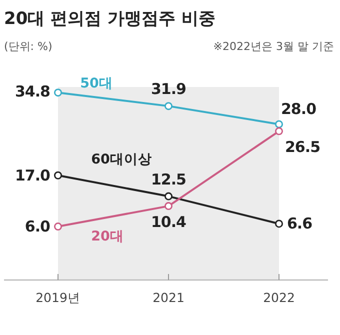 Image resolution: width=340 pixels, height=335 pixels. What do you see at coordinates (279, 297) in the screenshot?
I see `x-tick-label: 2022` at bounding box center [279, 297].